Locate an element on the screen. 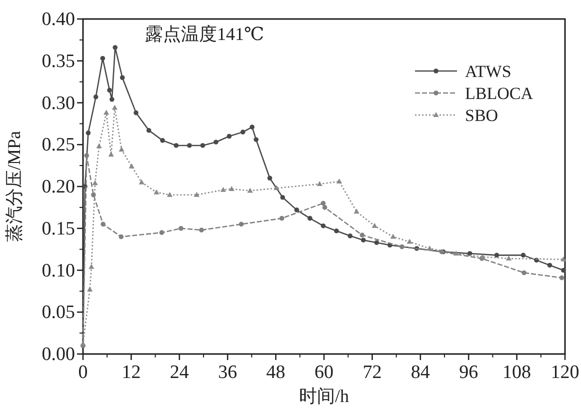 The width and height of the screenshot is (581, 411). y-tick-label: 0.15 is located at coordinates (58, 229).